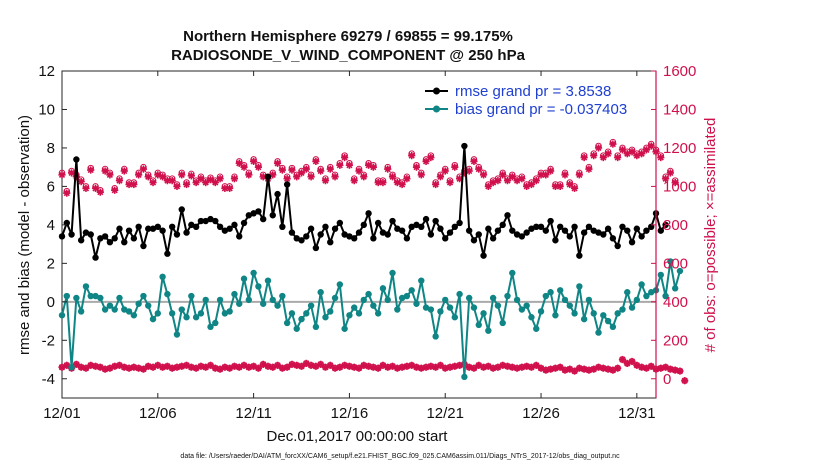 Image resolution: width=830 pixels, height=470 pixels. I want to click on right-y-tick-label: 200, so click(675, 340).